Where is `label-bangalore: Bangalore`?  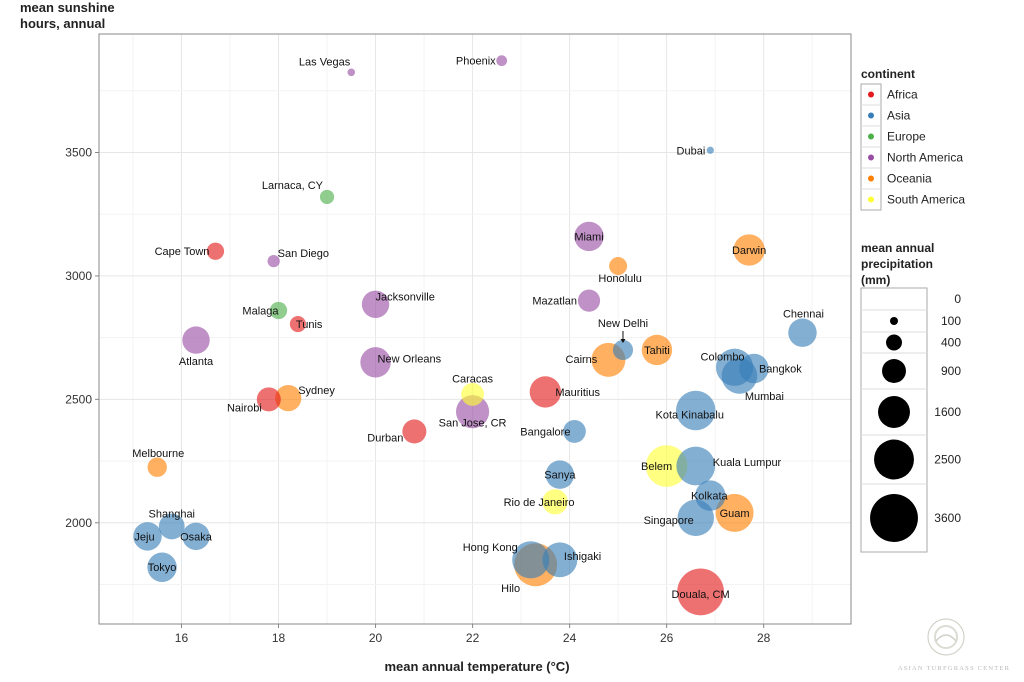 label-bangalore: Bangalore is located at coordinates (545, 432).